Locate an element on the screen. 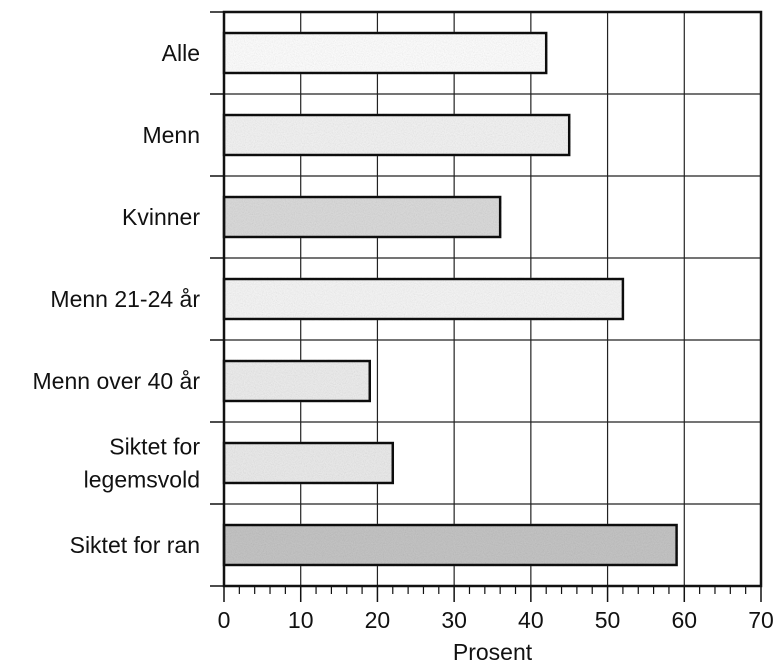  x-tick-label: 10 is located at coordinates (301, 620).